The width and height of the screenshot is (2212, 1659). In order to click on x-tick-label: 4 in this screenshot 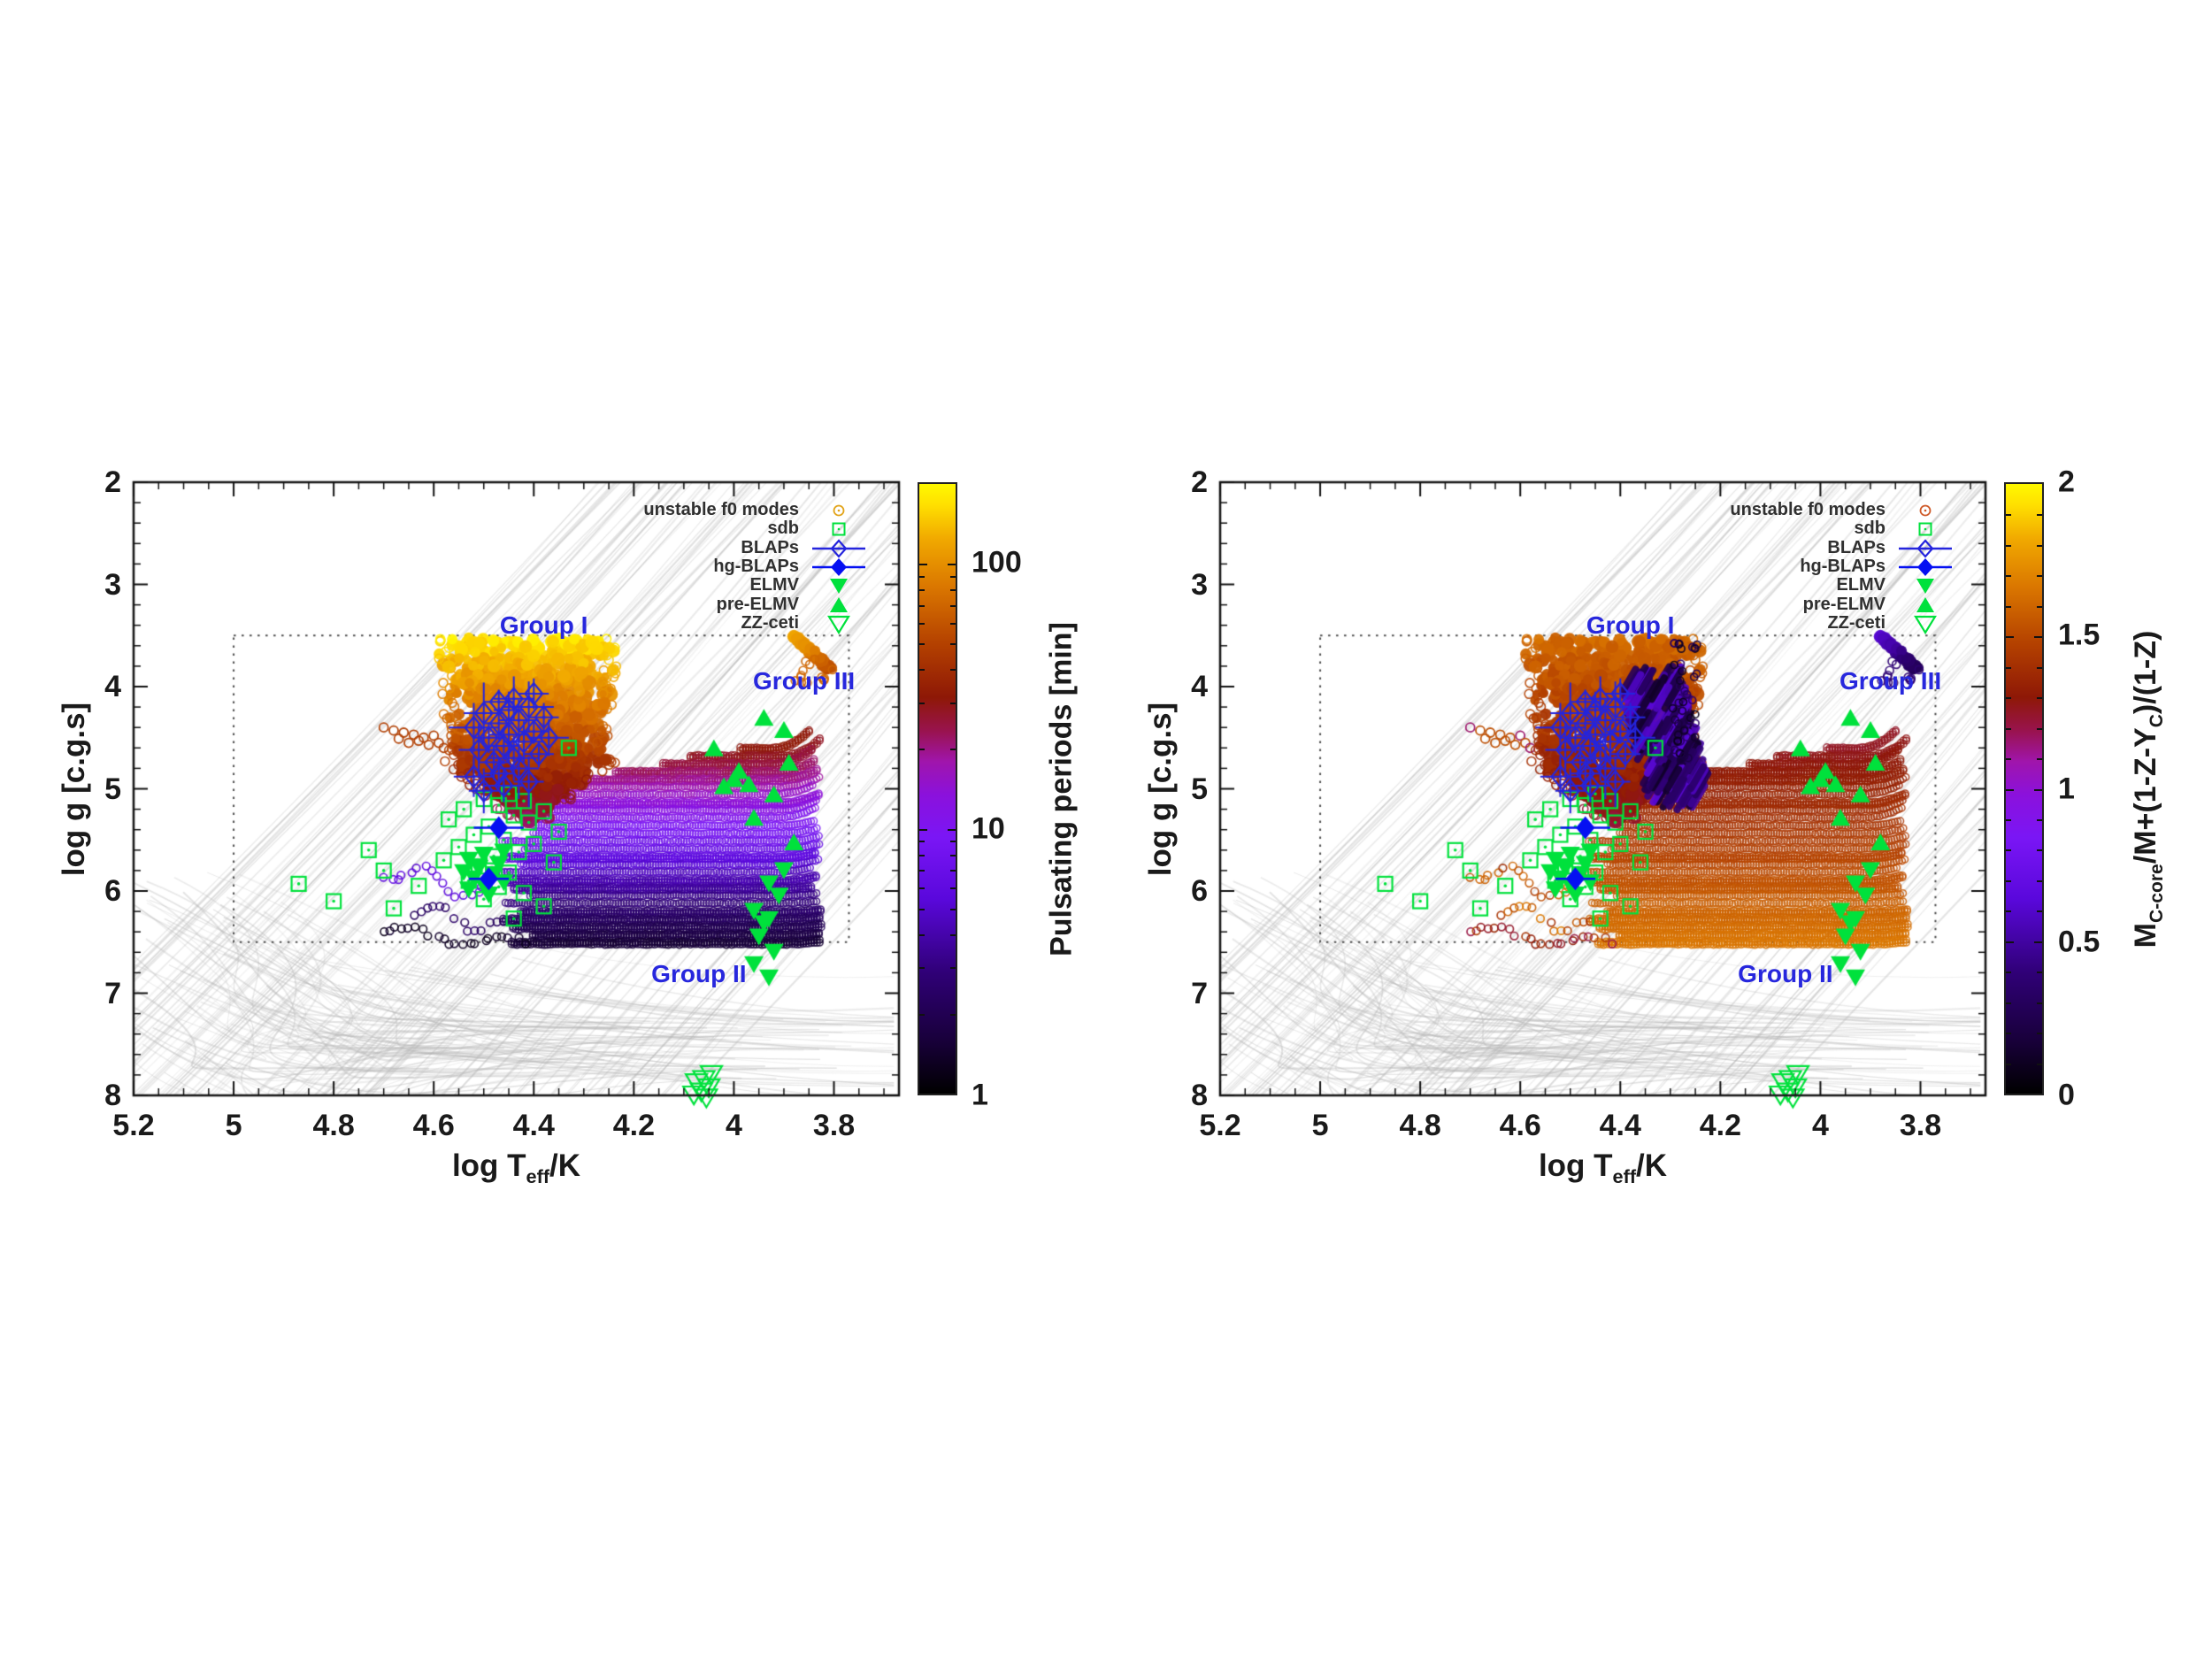, I will do `click(1820, 1126)`.